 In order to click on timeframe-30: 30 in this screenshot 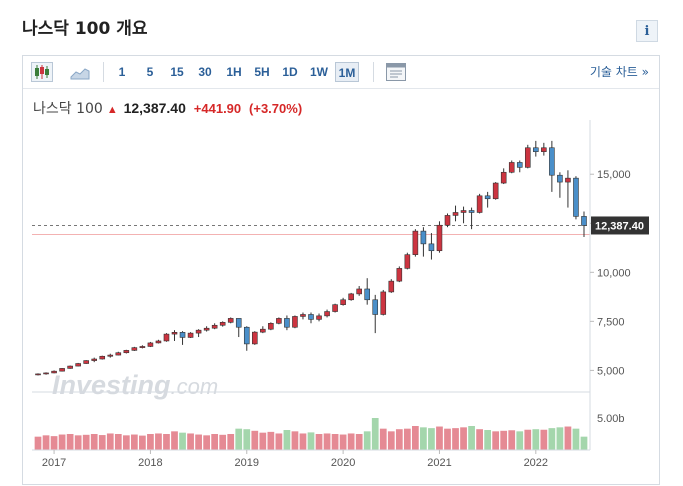, I will do `click(205, 72)`.